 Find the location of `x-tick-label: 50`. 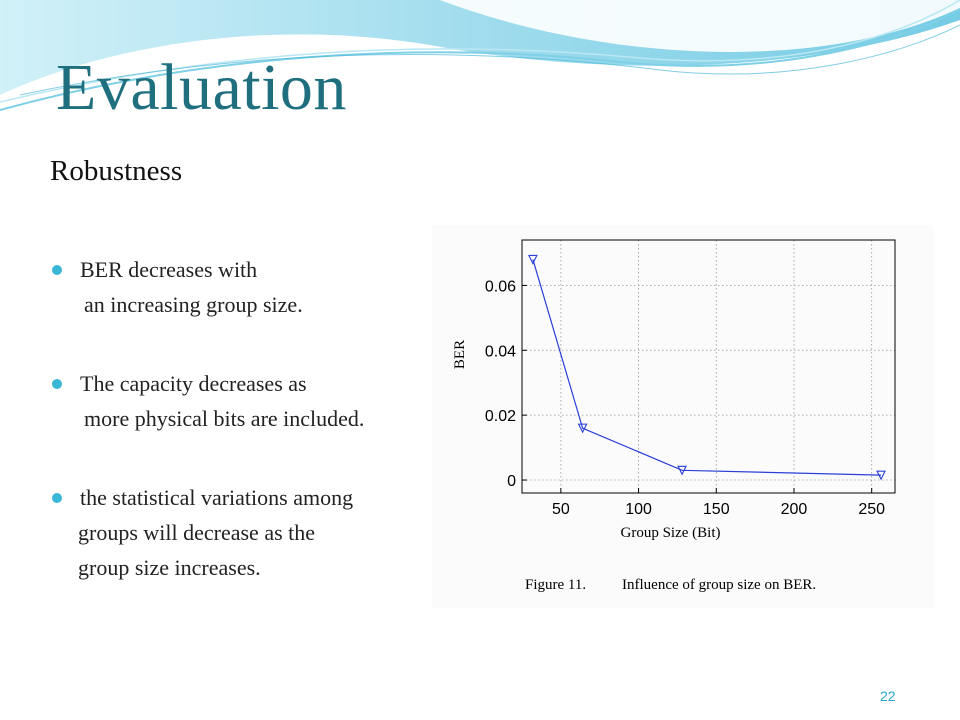

x-tick-label: 50 is located at coordinates (561, 509).